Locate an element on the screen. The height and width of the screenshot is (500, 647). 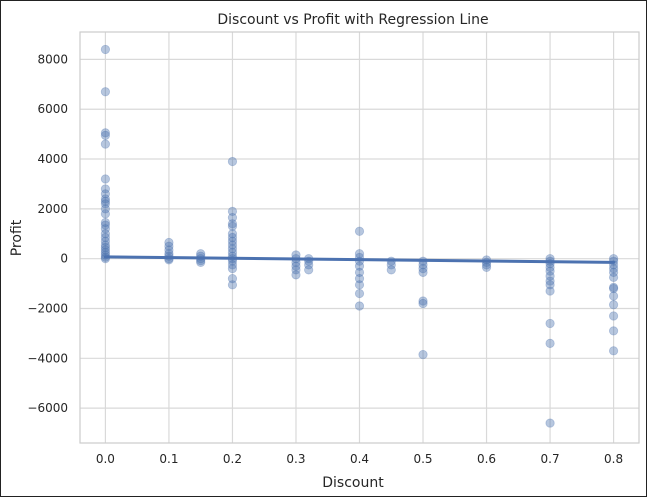
y-tick-label: 2000 is located at coordinates (52, 209).